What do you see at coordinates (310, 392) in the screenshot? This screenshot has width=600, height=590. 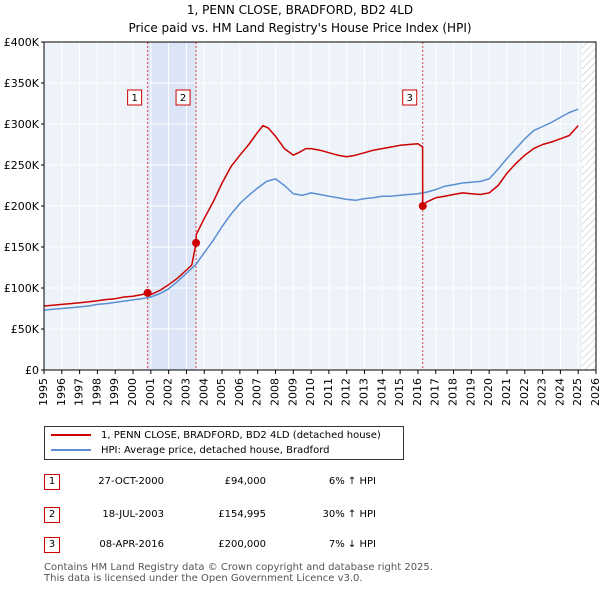 I see `x-tick-label: 2010` at bounding box center [310, 392].